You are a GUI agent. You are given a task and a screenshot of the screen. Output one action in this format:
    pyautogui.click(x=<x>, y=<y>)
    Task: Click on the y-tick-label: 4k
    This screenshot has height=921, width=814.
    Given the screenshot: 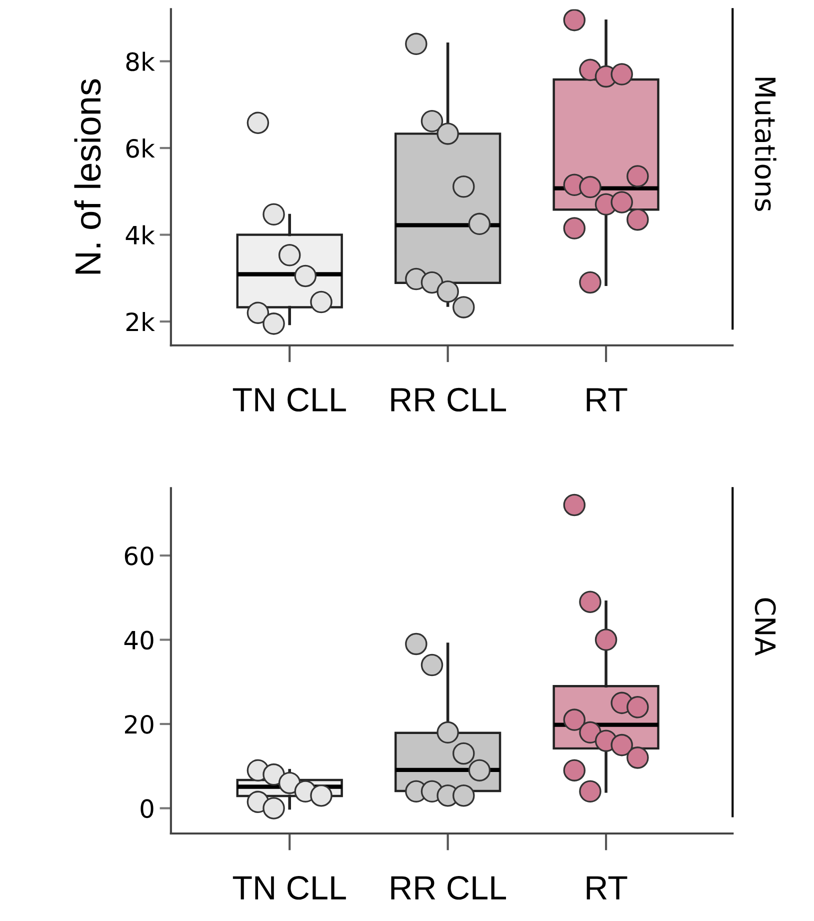 What is the action you would take?
    pyautogui.click(x=140, y=234)
    